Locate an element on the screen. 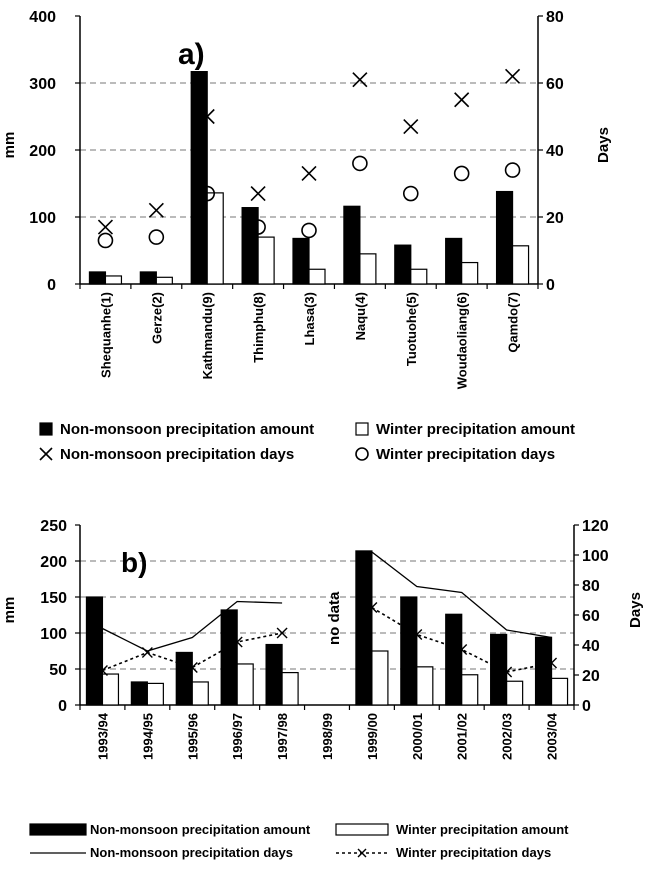  y-tick-label-right: 100 is located at coordinates (595, 556).